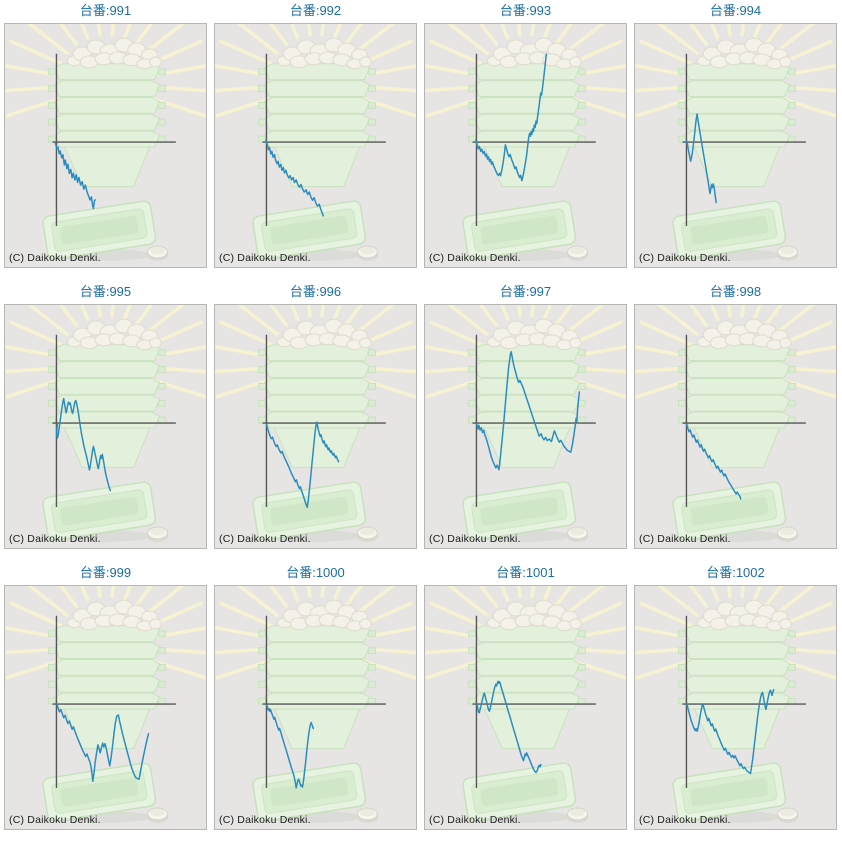 The width and height of the screenshot is (842, 842). Describe the element at coordinates (315, 291) in the screenshot. I see `panel-title: 台番:996` at that location.